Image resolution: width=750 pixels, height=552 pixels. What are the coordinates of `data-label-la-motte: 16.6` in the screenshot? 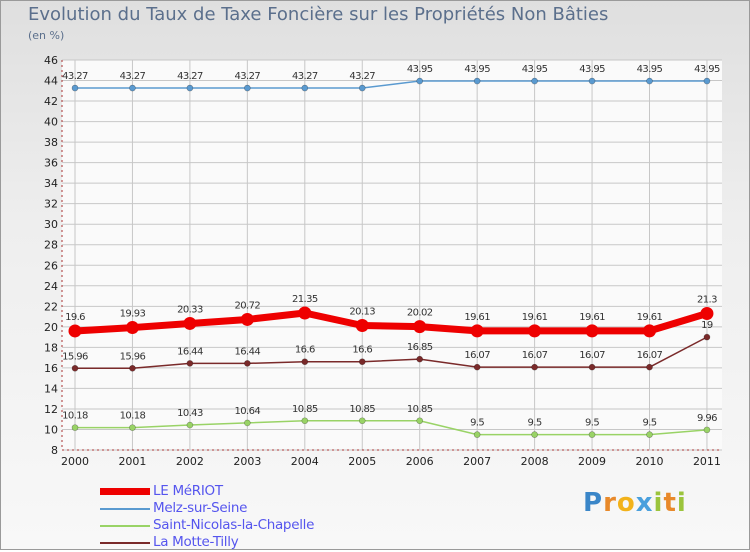 It's located at (362, 350).